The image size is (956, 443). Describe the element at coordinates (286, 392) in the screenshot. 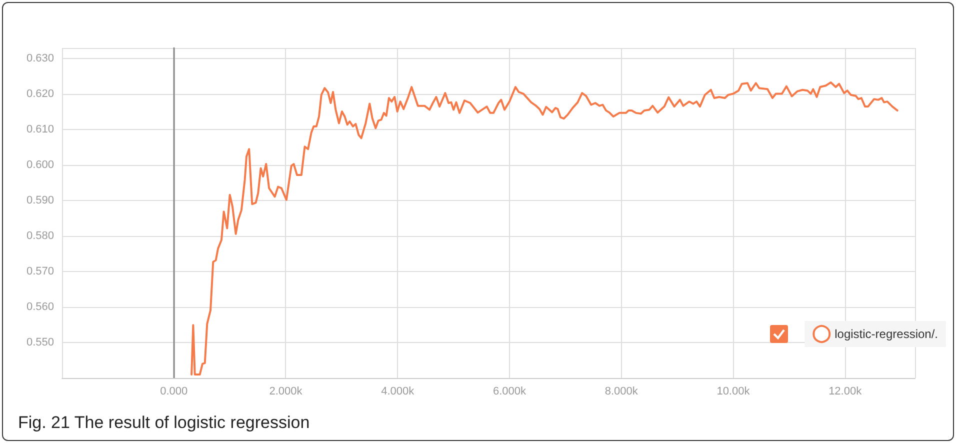

I see `x-tick-label: 2.000k` at that location.